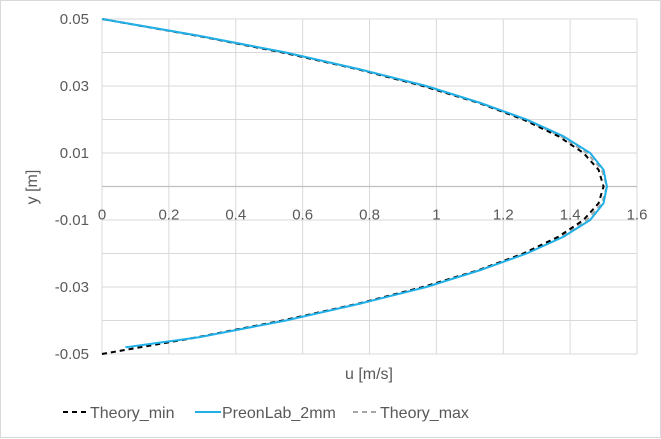  I want to click on x-tick-label: 0.8, so click(369, 215).